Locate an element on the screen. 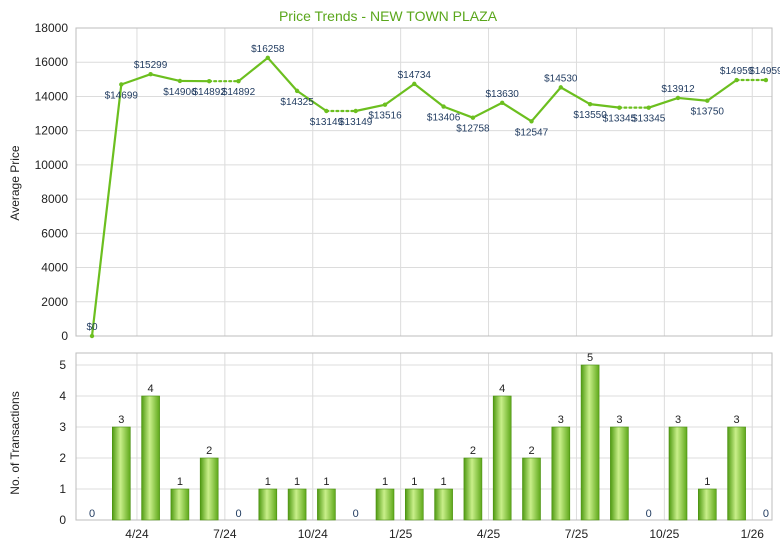 This screenshot has height=550, width=780. price-data-label: $13630 is located at coordinates (503, 94).